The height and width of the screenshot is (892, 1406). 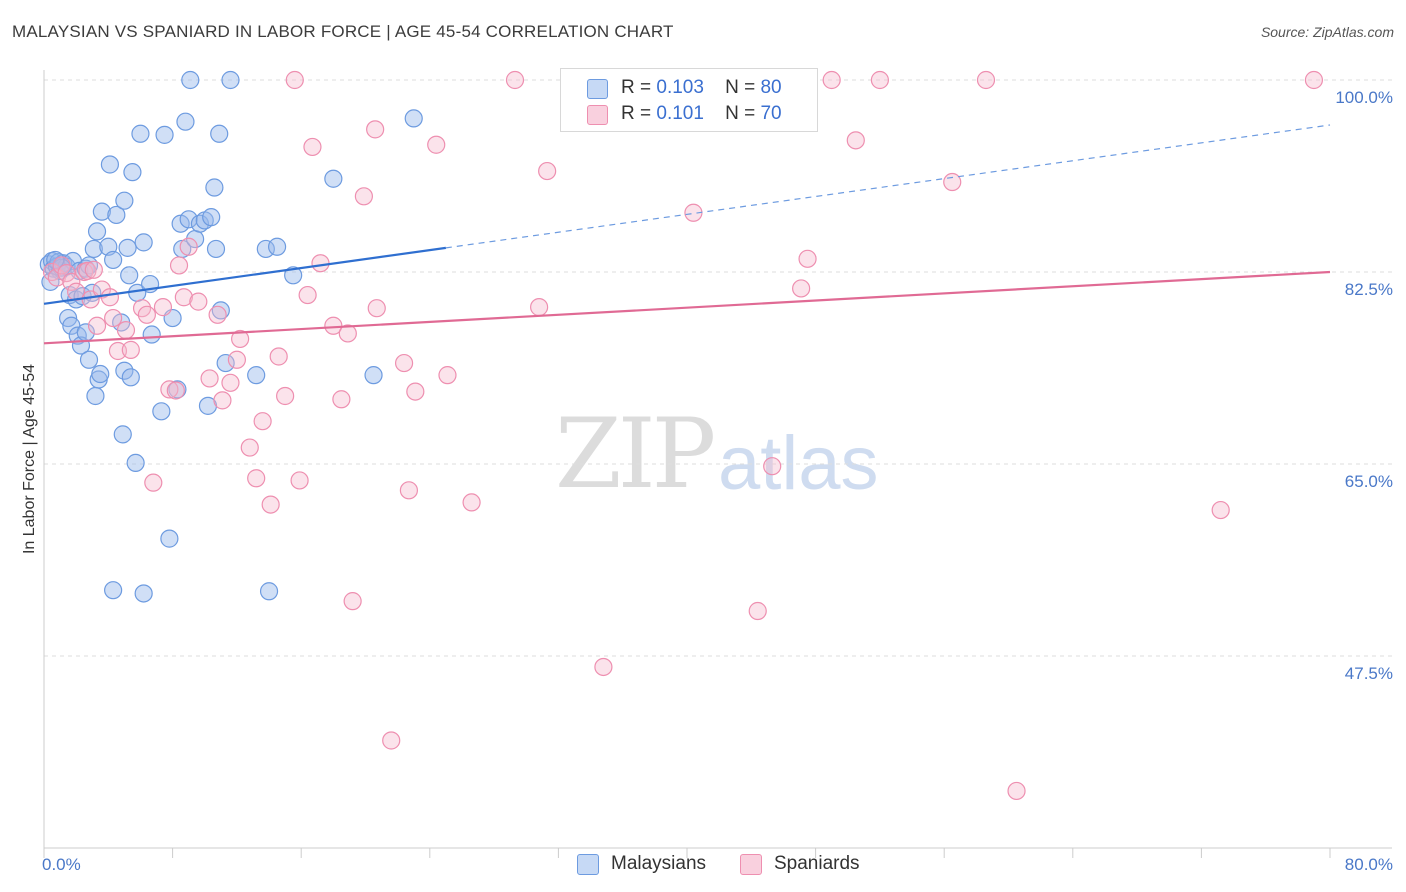 I want to click on x-tick-label-0: 0.0%, so click(x=61, y=864).